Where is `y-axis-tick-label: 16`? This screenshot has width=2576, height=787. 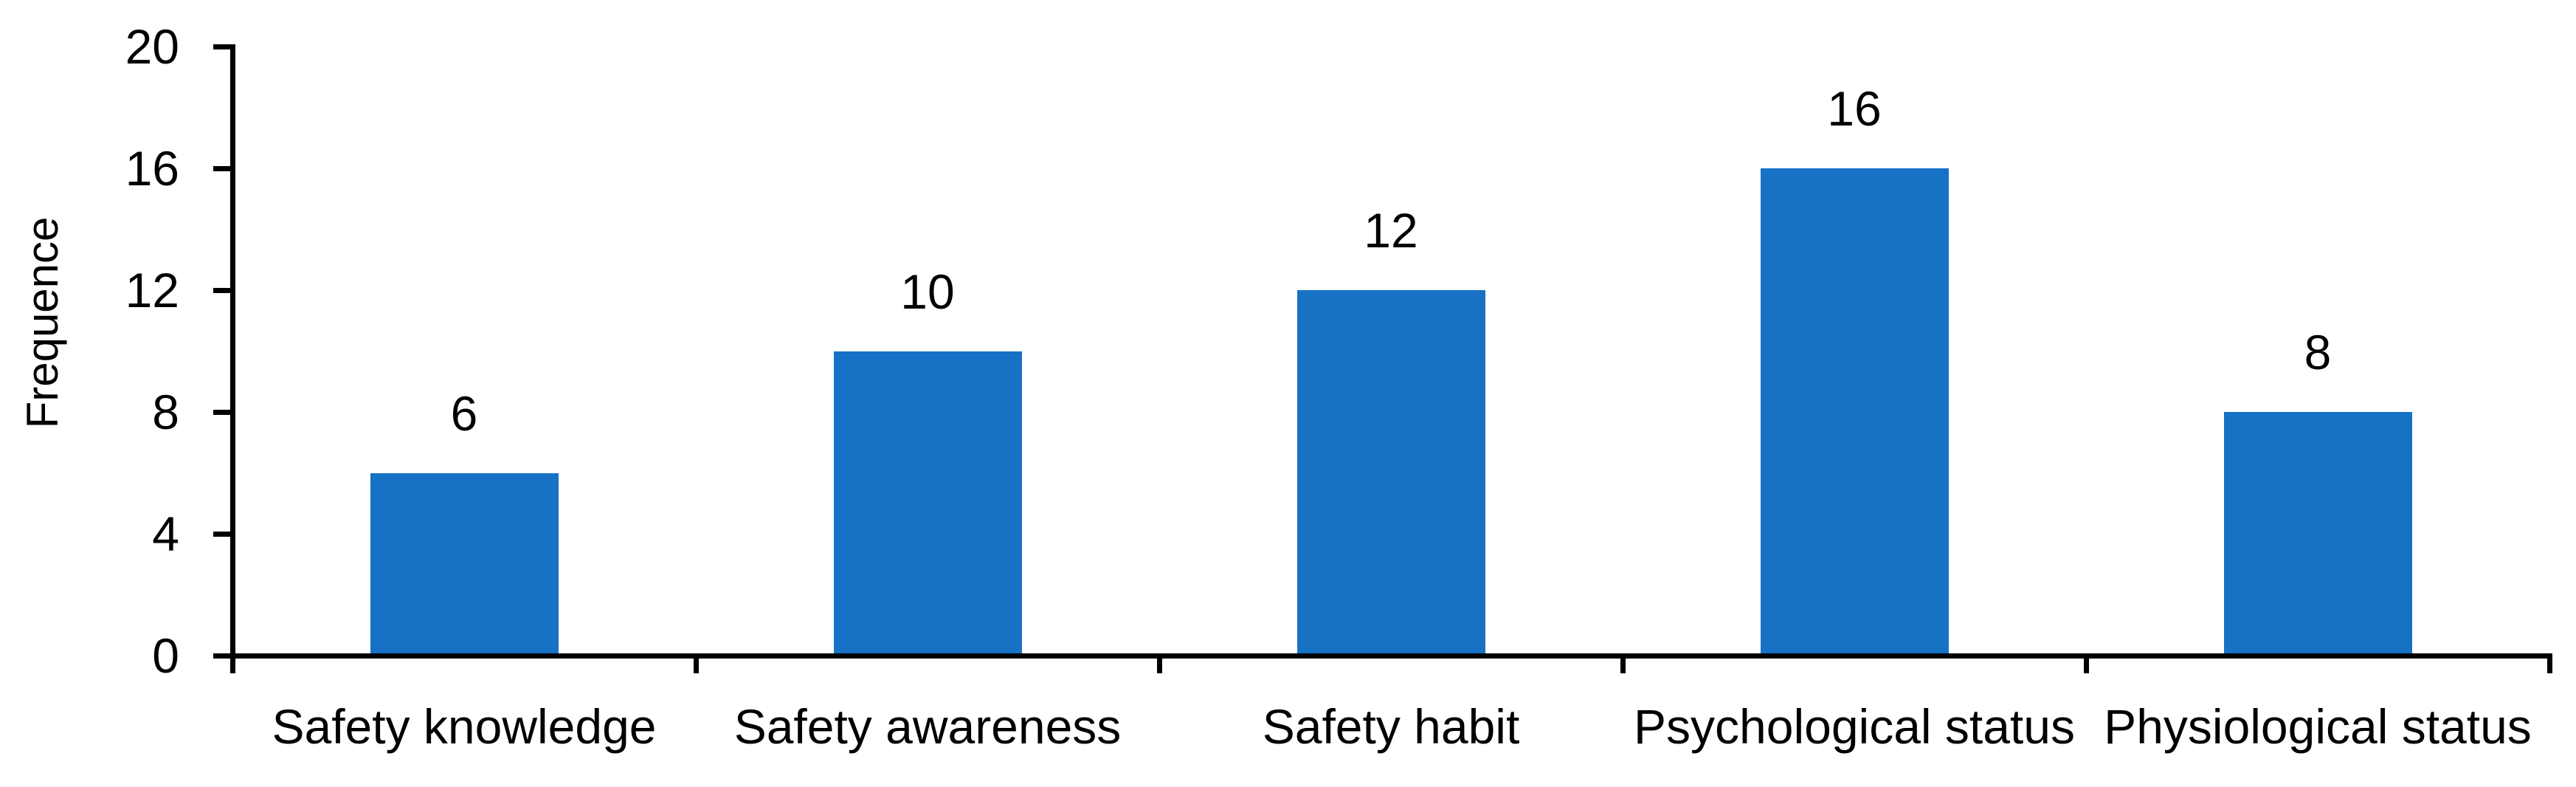
y-axis-tick-label: 16 is located at coordinates (152, 168).